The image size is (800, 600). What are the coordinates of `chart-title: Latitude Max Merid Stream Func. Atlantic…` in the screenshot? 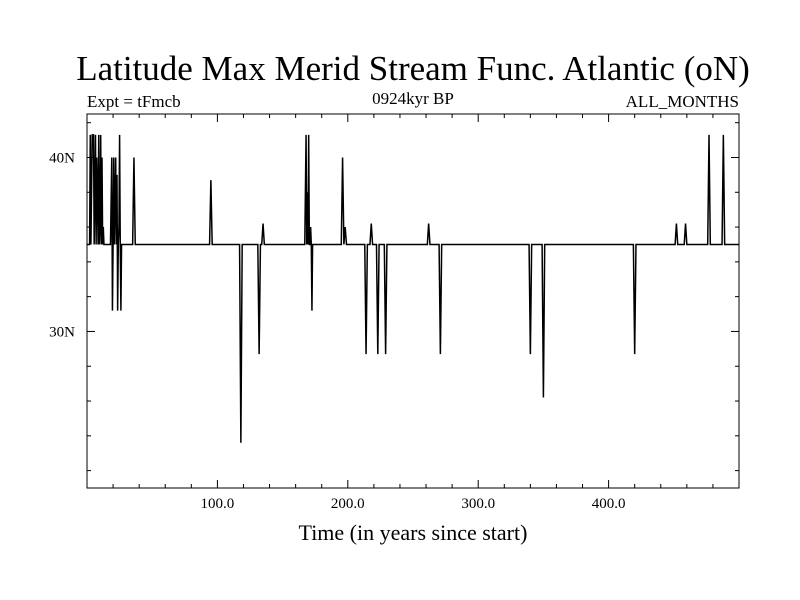 It's located at (413, 68).